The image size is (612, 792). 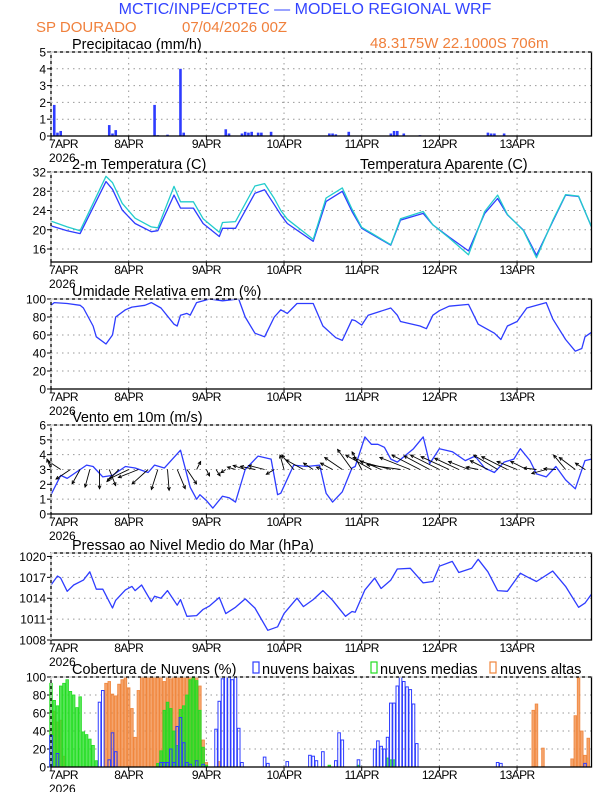 I want to click on y-tick-label: 40, so click(x=40, y=732).